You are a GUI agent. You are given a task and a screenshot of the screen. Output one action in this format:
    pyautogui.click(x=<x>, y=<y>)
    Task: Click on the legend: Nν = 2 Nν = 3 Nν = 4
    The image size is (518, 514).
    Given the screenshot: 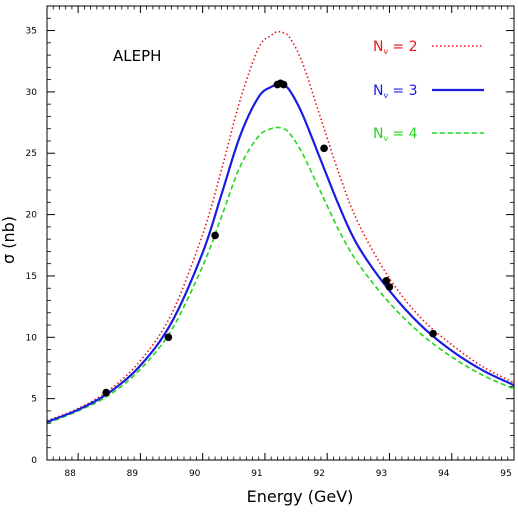 What is the action you would take?
    pyautogui.click(x=428, y=91)
    